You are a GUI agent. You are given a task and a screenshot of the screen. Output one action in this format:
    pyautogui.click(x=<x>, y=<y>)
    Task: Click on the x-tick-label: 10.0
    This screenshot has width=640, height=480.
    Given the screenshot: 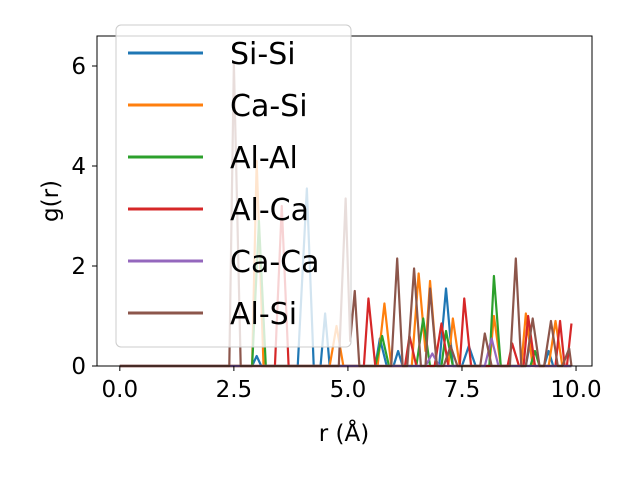 What is the action you would take?
    pyautogui.click(x=575, y=390)
    